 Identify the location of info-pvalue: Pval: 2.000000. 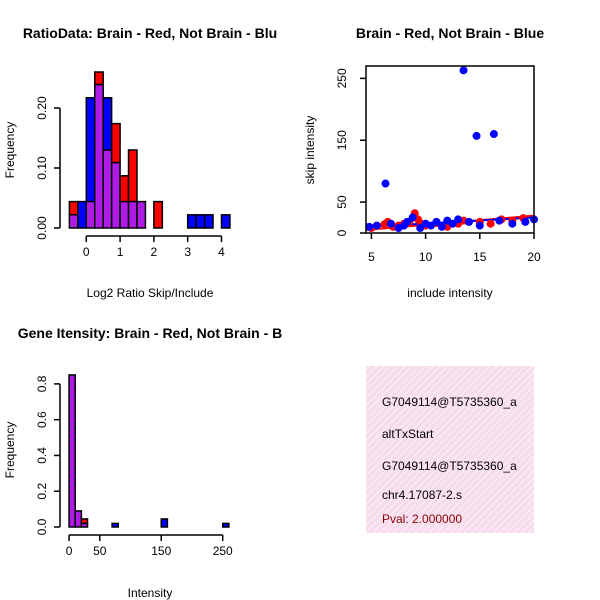
(422, 519).